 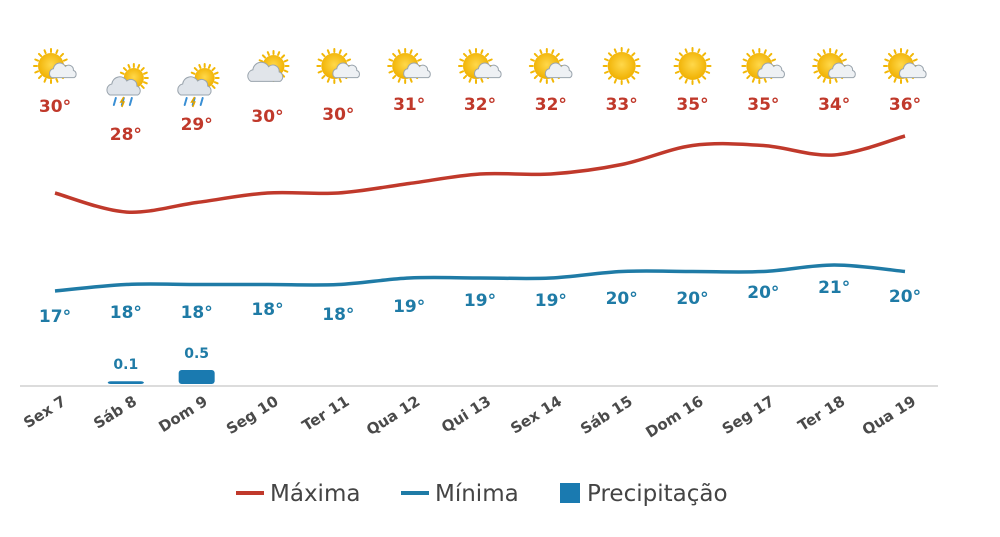 What do you see at coordinates (197, 125) in the screenshot?
I see `max-temp-label: 29°` at bounding box center [197, 125].